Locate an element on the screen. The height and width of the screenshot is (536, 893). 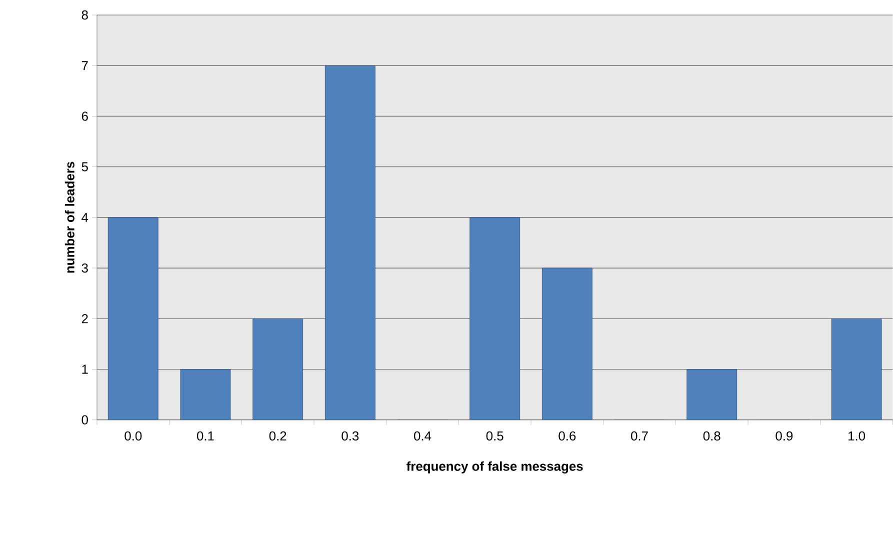
y-tick-label: 8 is located at coordinates (85, 15).